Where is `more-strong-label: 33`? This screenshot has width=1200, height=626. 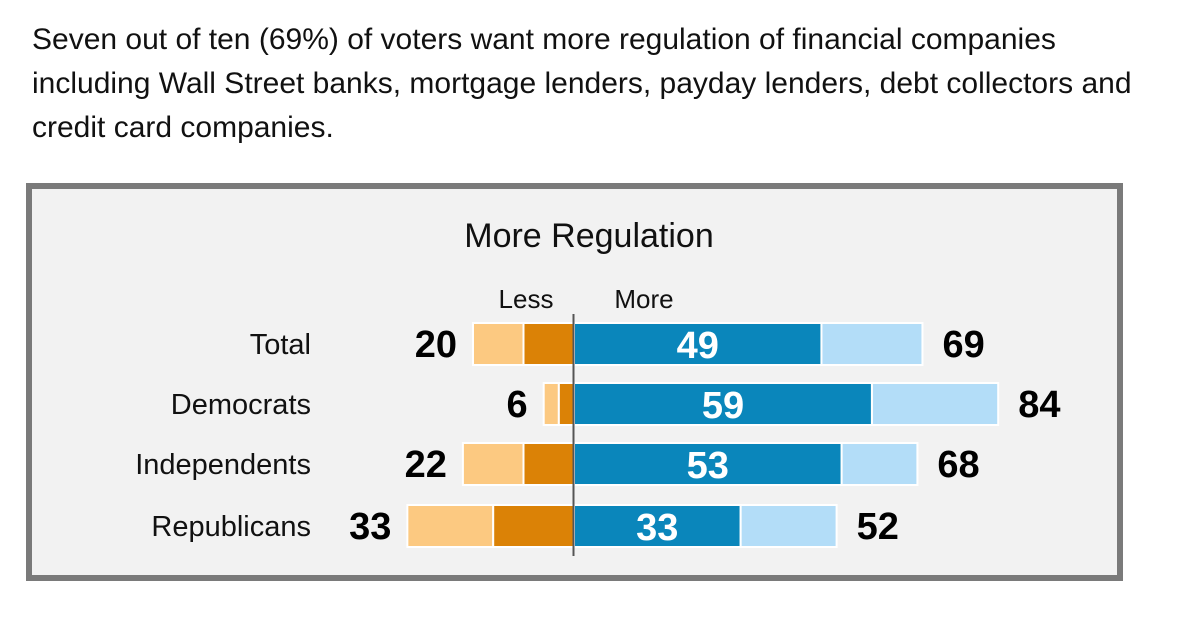 more-strong-label: 33 is located at coordinates (657, 528).